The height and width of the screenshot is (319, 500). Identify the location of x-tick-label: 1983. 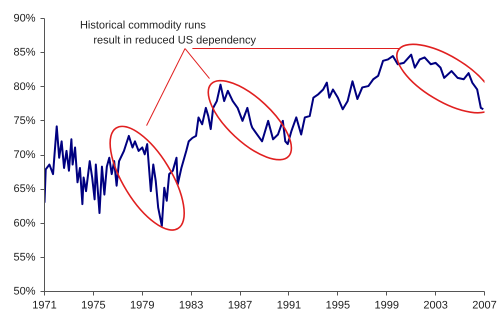
(191, 306).